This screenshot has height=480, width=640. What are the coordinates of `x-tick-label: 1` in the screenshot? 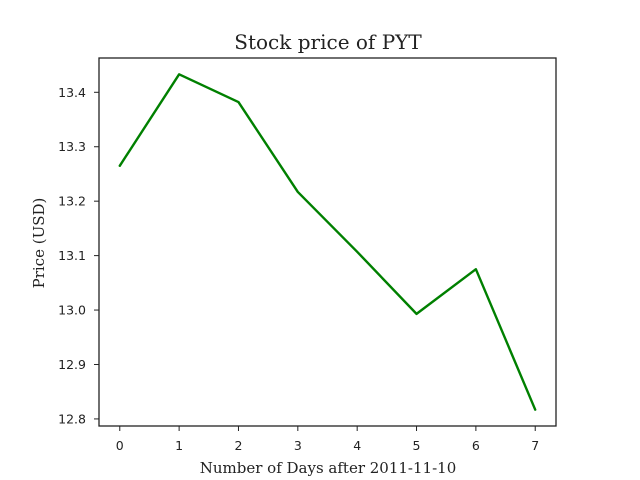 It's located at (179, 445).